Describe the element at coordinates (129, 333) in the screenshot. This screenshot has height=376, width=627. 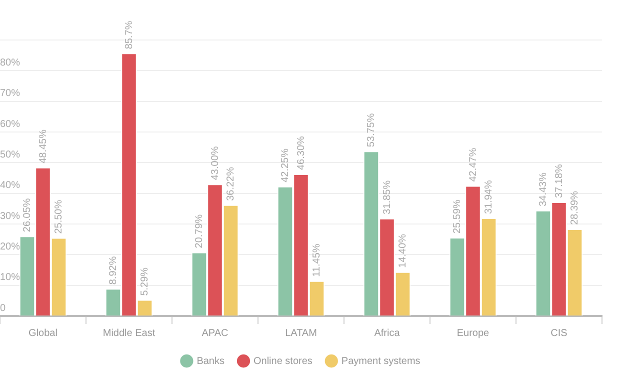
I see `x-tick-label: Middle East` at that location.